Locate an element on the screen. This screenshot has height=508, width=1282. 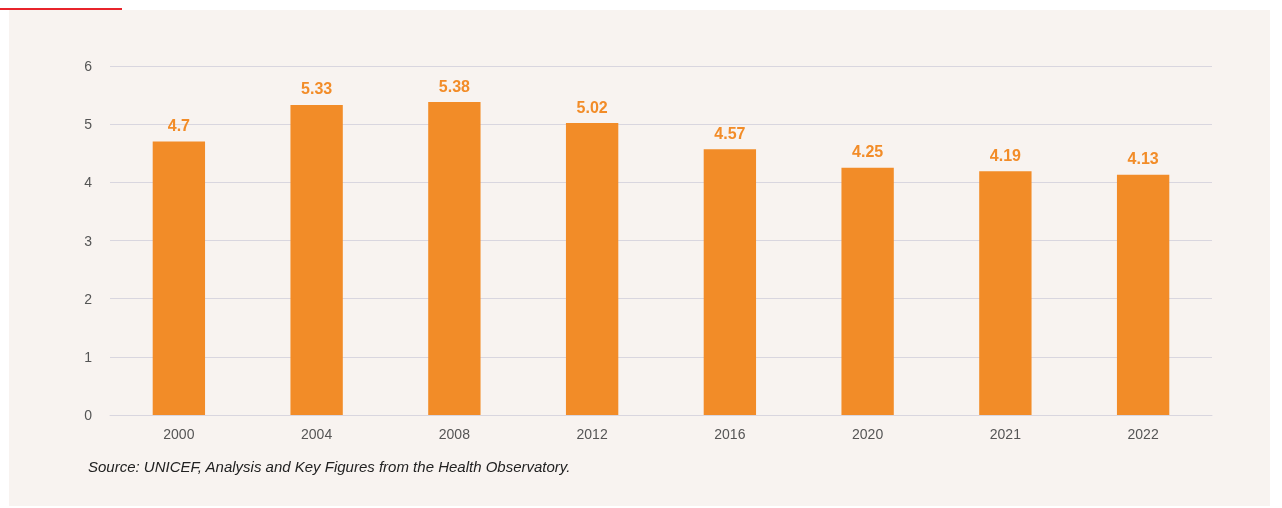
x-tick-label: 2022 is located at coordinates (1143, 434).